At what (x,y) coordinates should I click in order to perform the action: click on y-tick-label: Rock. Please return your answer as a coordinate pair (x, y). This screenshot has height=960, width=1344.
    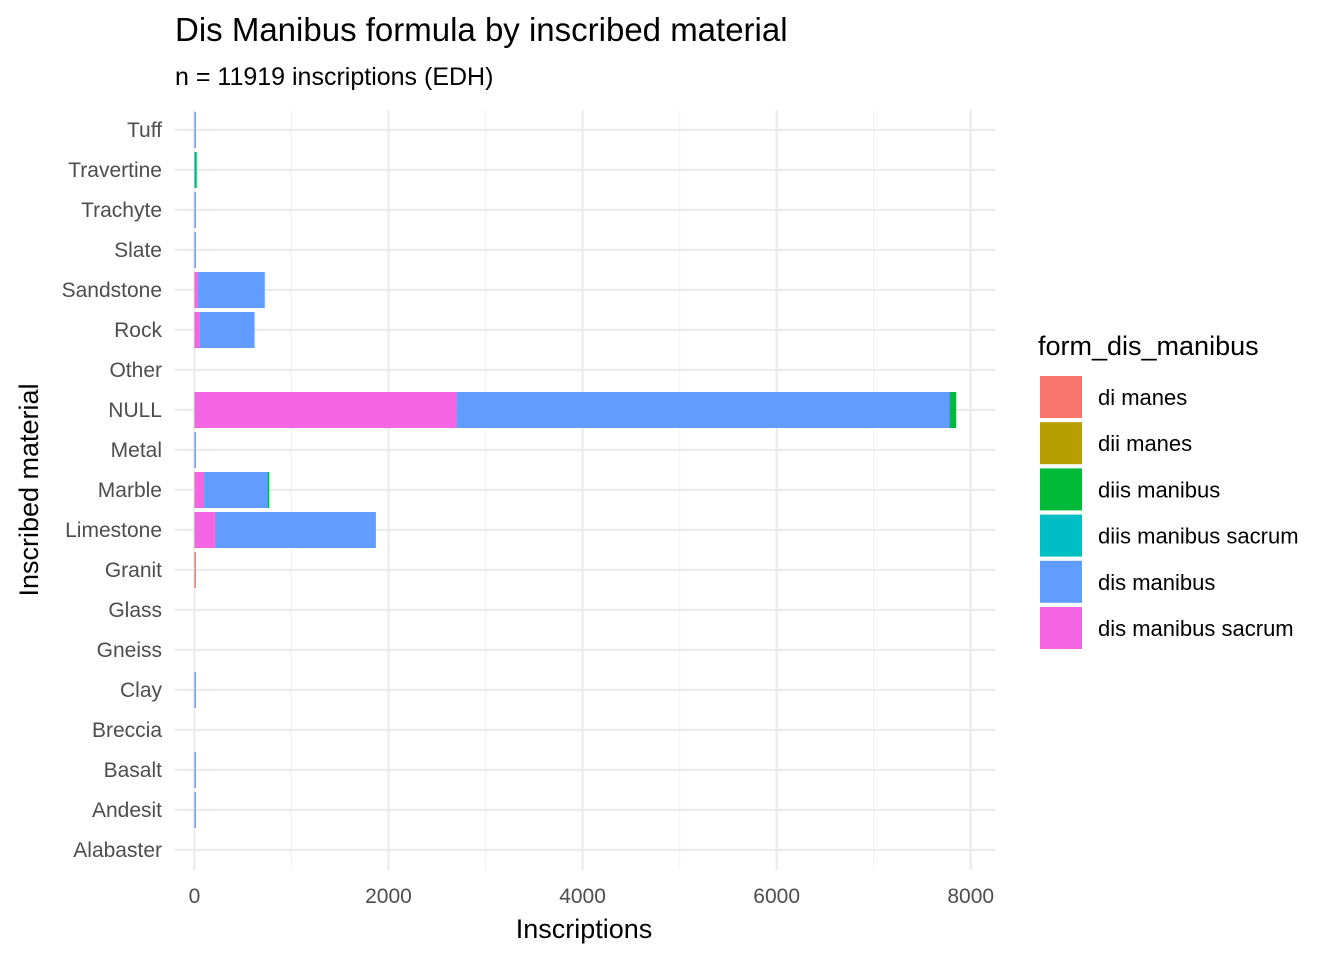
    Looking at the image, I should click on (138, 330).